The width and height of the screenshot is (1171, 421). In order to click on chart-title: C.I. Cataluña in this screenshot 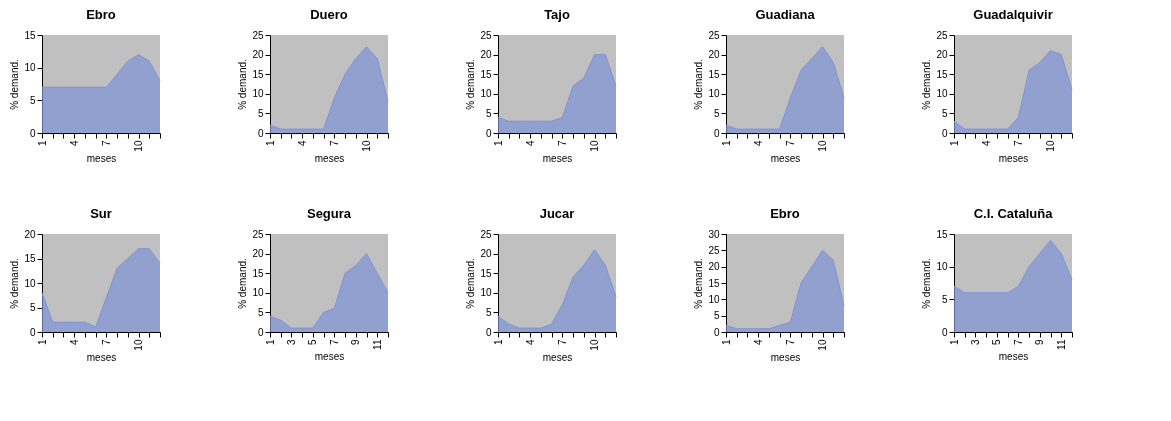, I will do `click(1013, 213)`.